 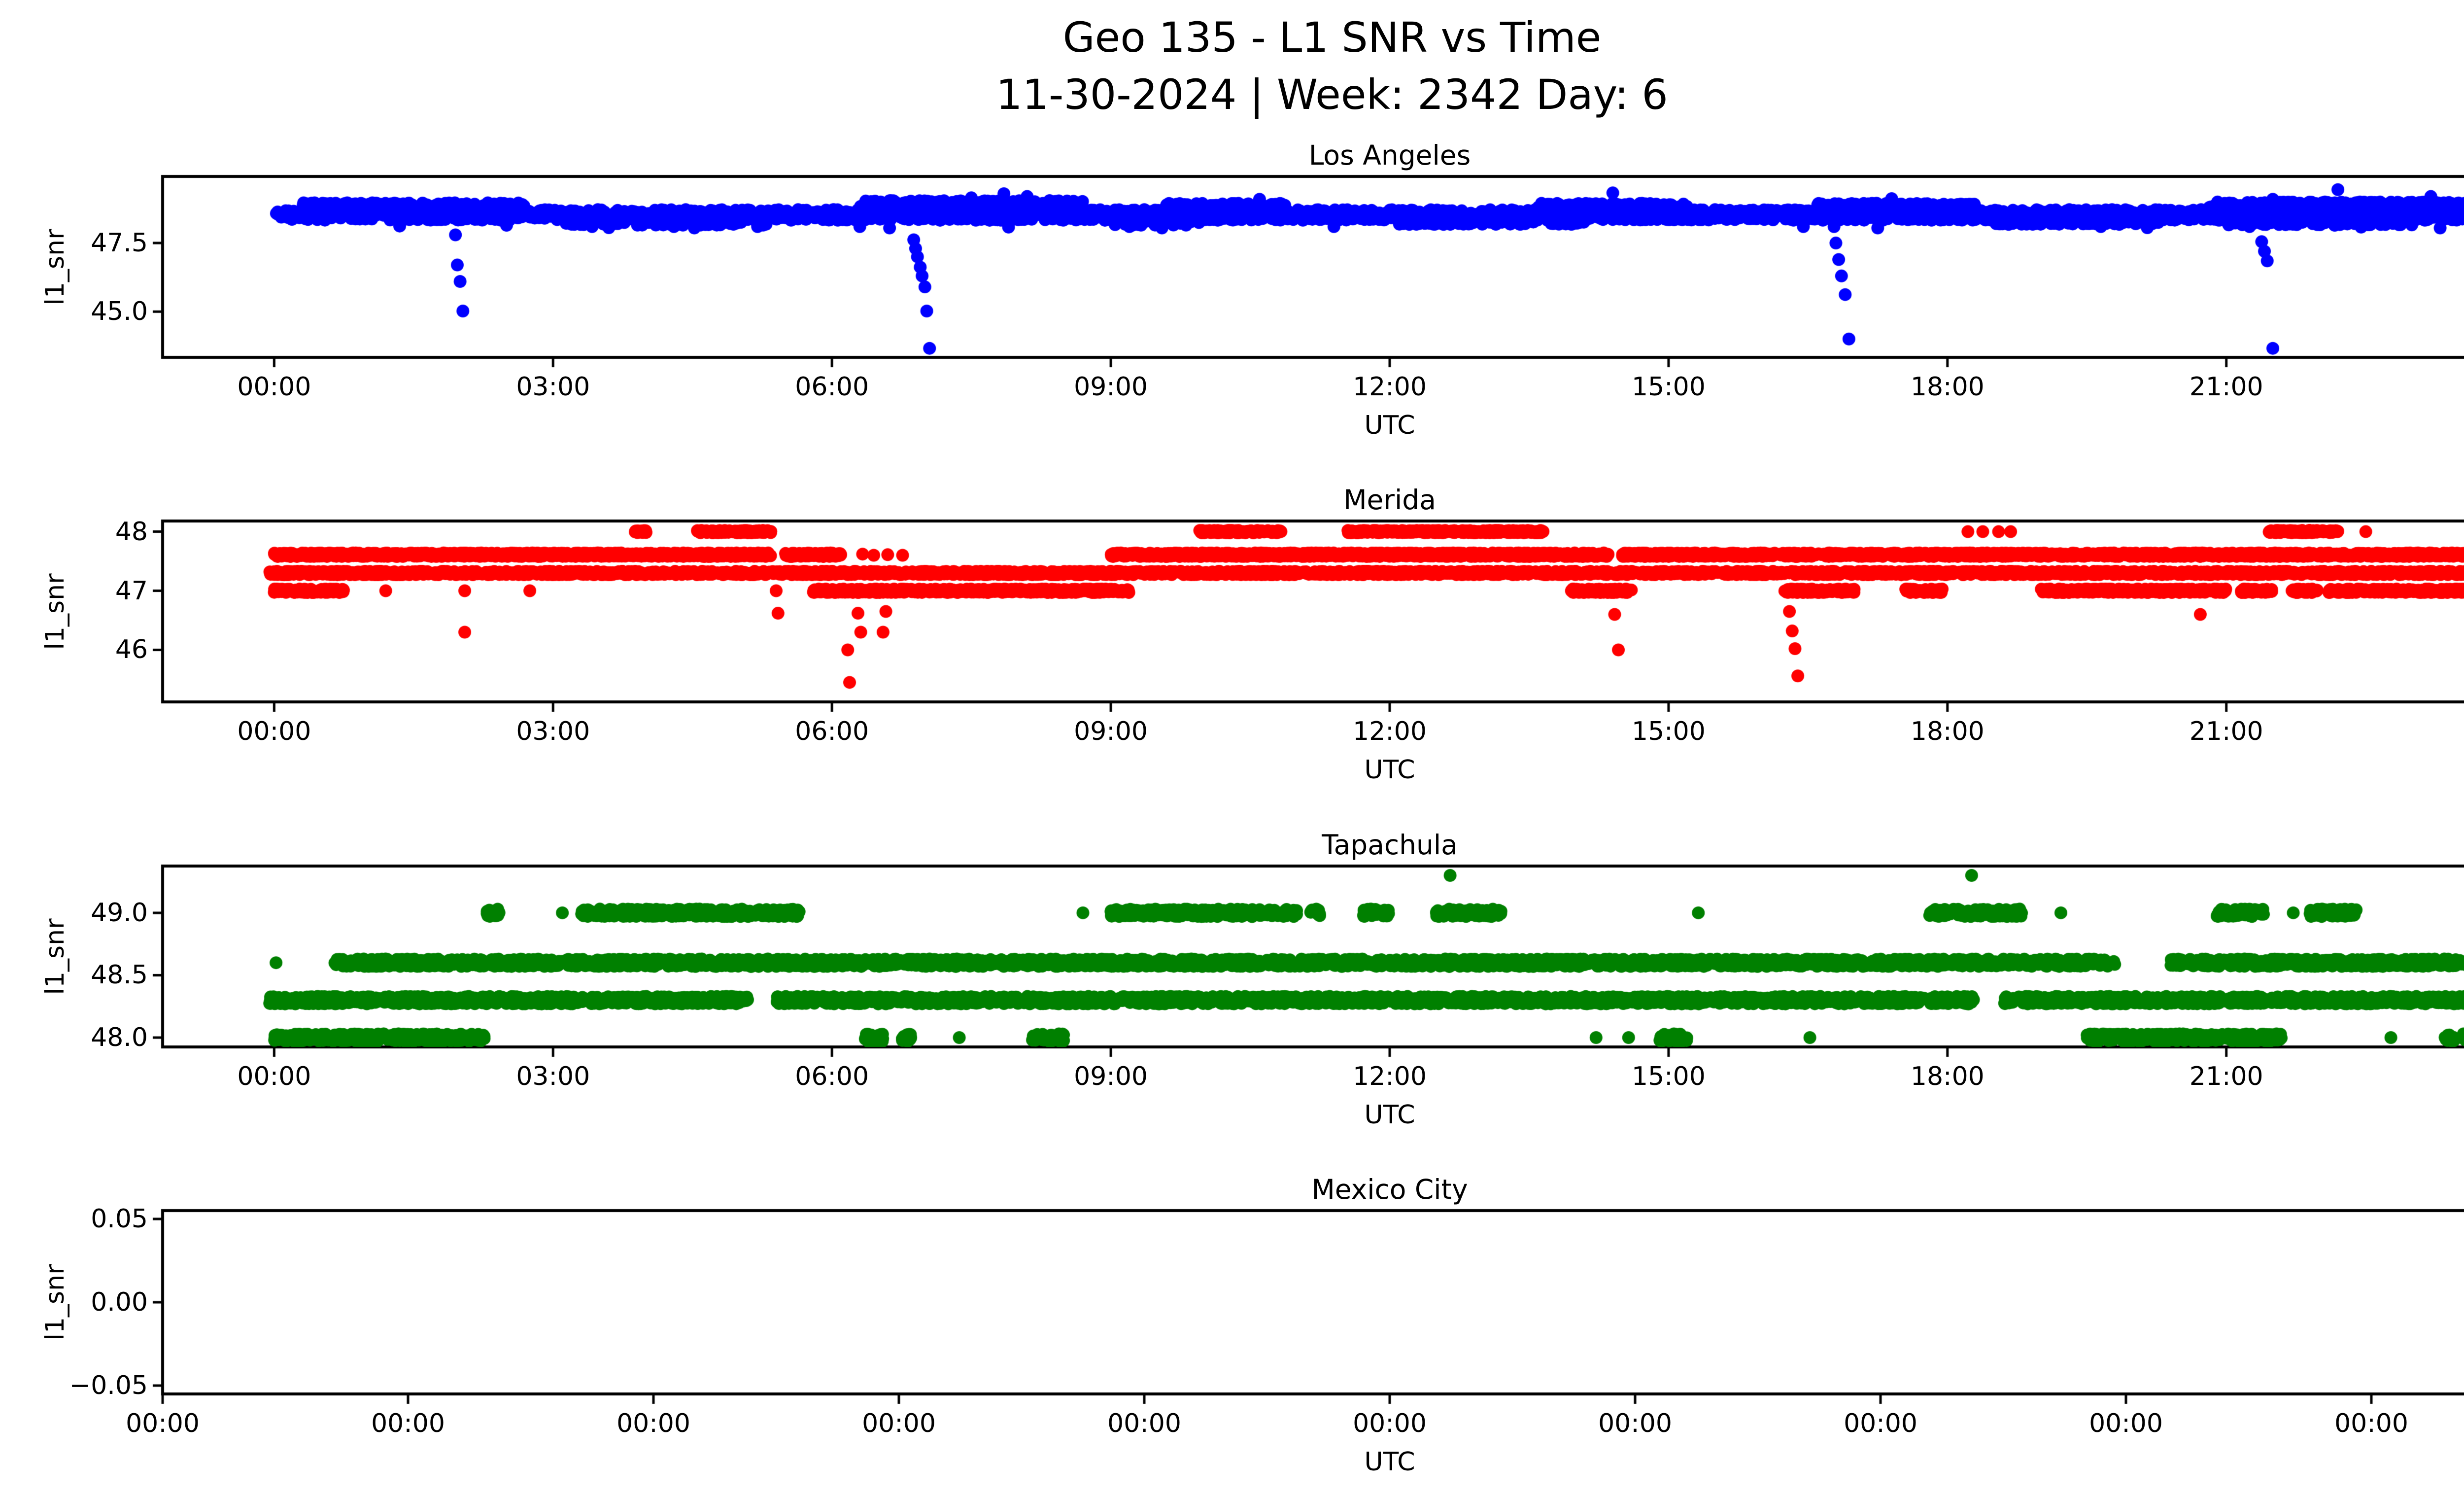 What do you see at coordinates (119, 975) in the screenshot?
I see `y-tick-label: 48.5` at bounding box center [119, 975].